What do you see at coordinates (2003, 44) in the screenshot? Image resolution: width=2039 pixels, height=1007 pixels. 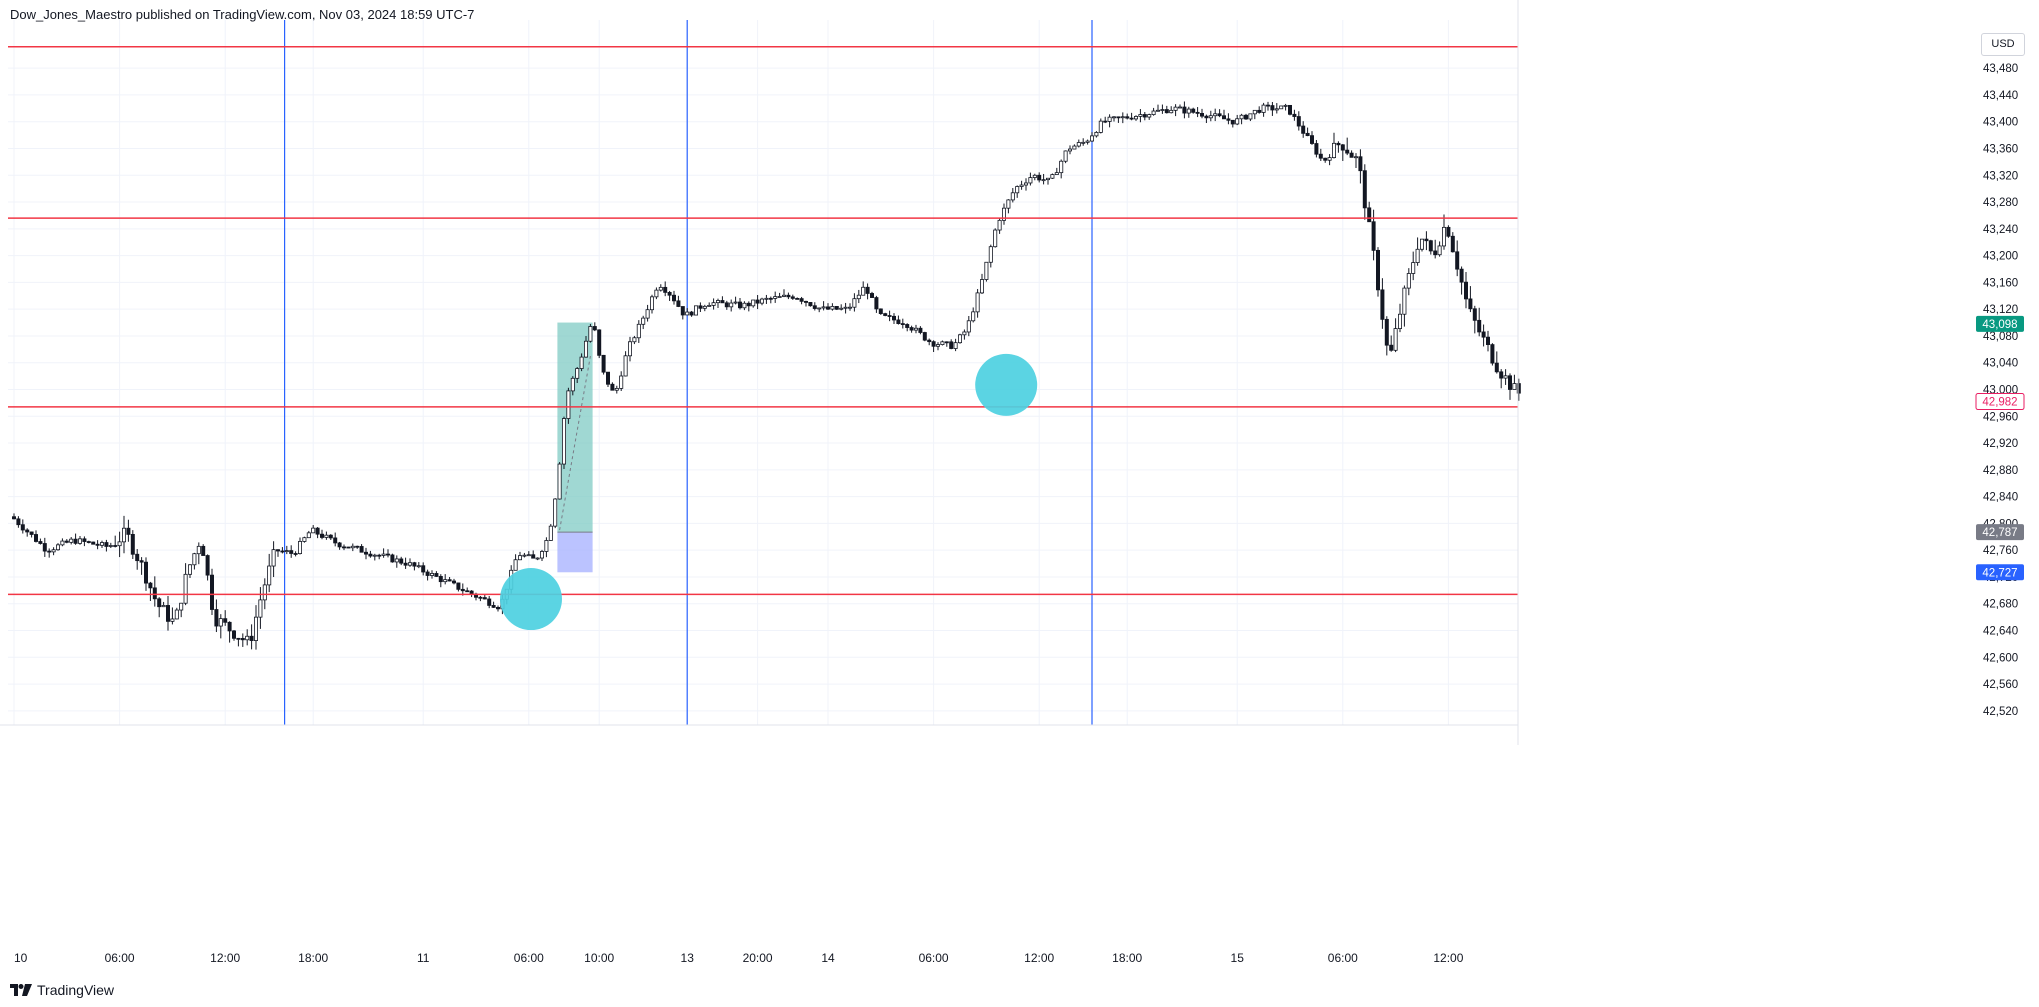 I see `currency-label: USD` at bounding box center [2003, 44].